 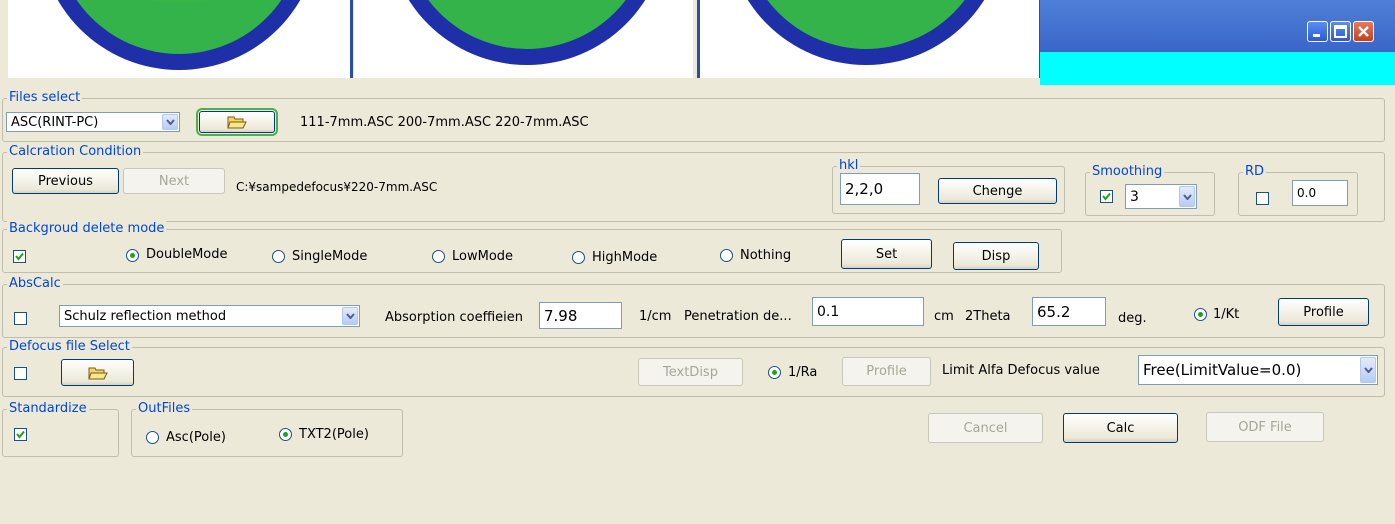 What do you see at coordinates (267, 429) in the screenshot?
I see `outfiles-group: OutFiles` at bounding box center [267, 429].